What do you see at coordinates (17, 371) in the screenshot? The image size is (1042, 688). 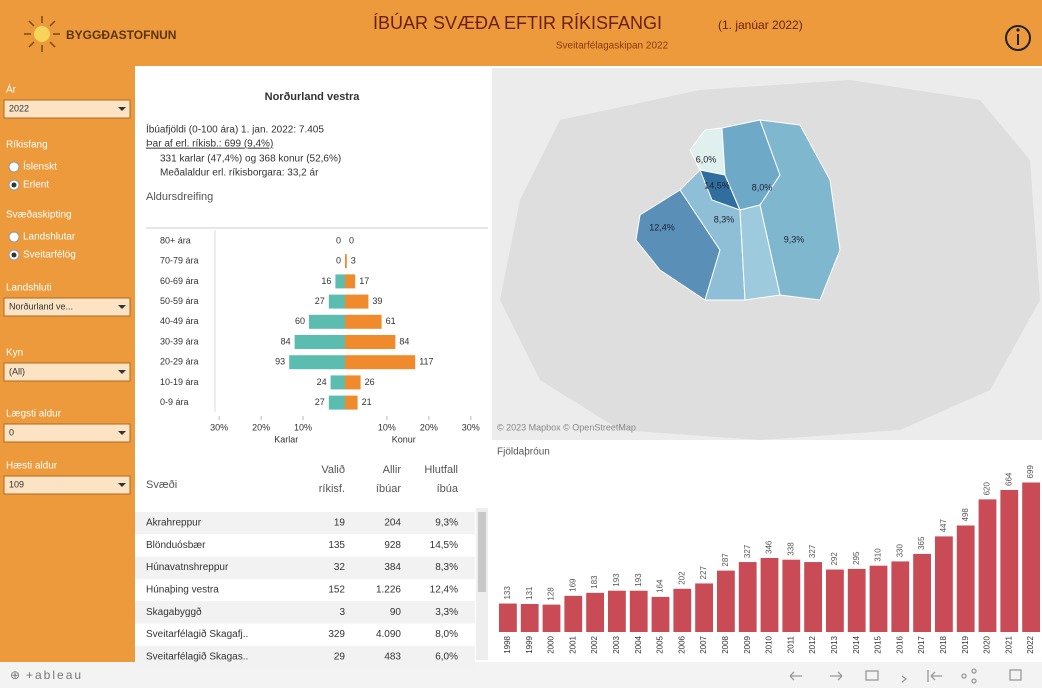 I see `dropdown-value: (All)` at bounding box center [17, 371].